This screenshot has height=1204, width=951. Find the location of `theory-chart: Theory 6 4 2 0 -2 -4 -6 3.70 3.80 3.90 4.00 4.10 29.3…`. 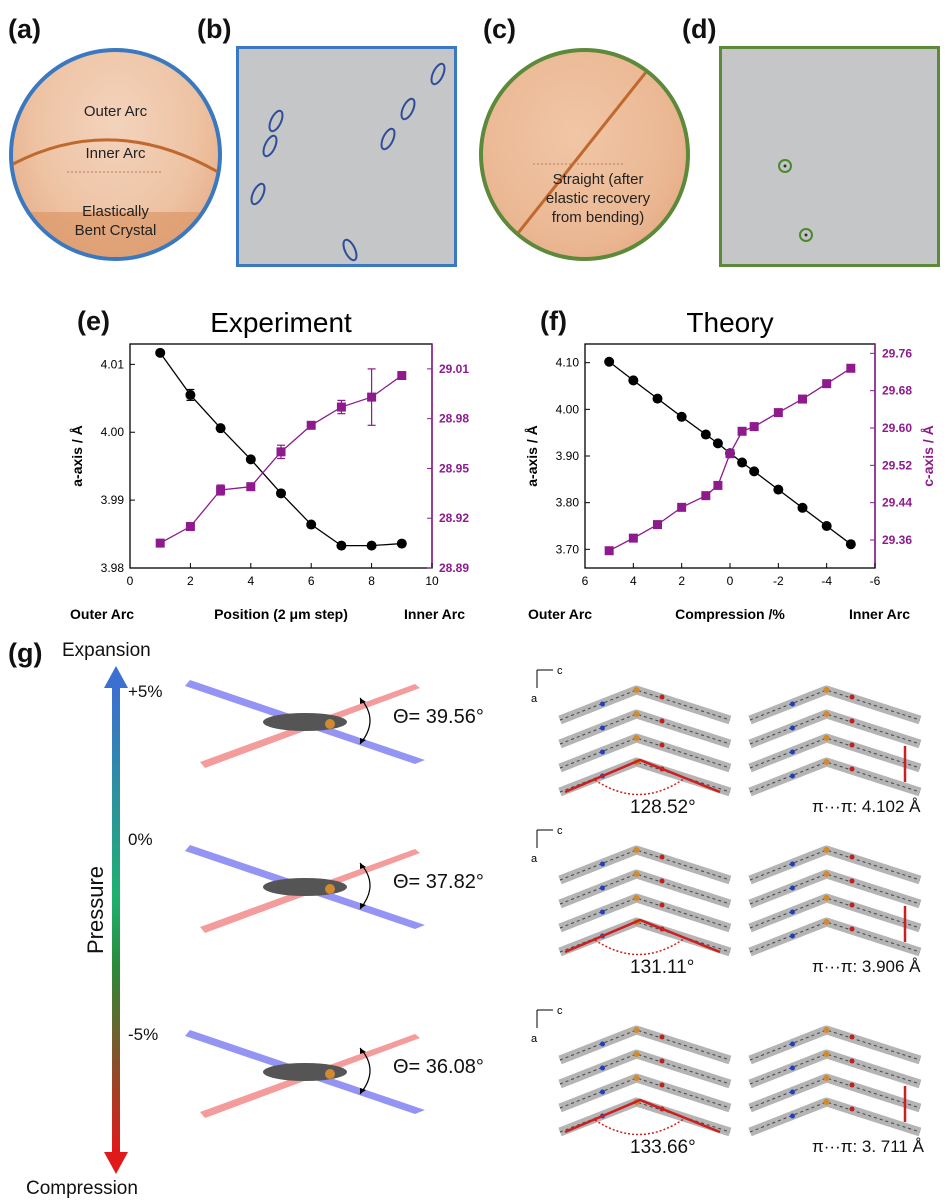

theory-chart: Theory 6 4 2 0 -2 -4 -6 3.70 3.80 3.90 4.00 4.10 29.3… is located at coordinates (730, 464).